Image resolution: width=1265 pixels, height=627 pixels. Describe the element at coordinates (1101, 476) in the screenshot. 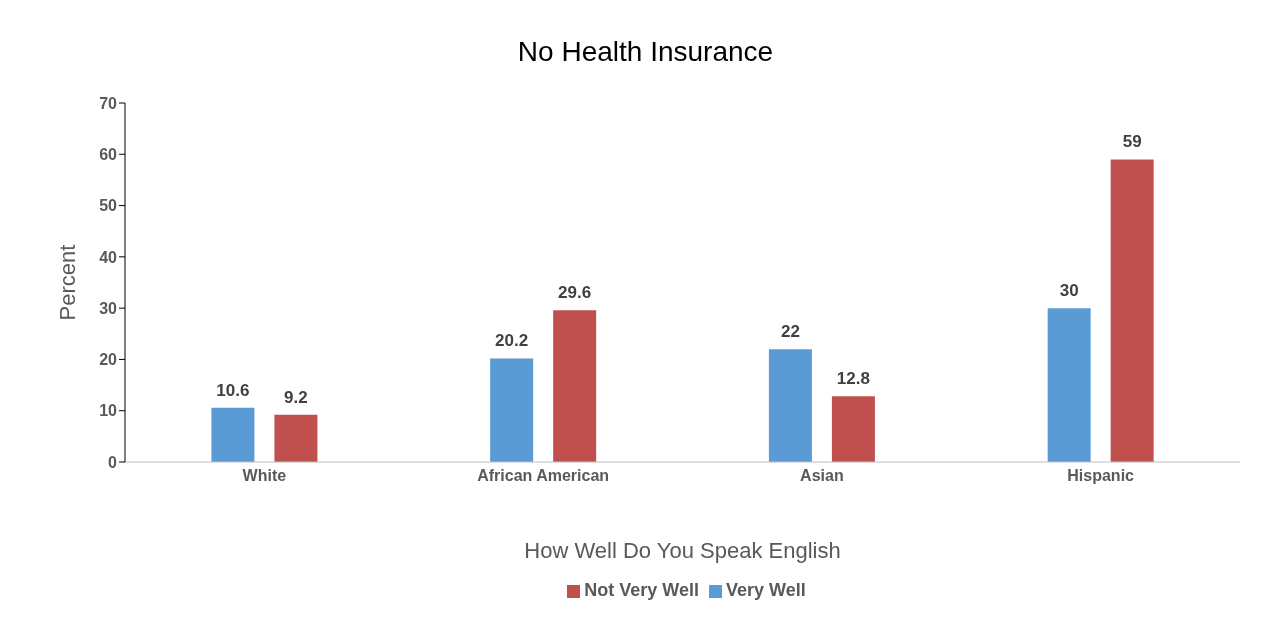

I see `x-tick-label: Hispanic` at that location.